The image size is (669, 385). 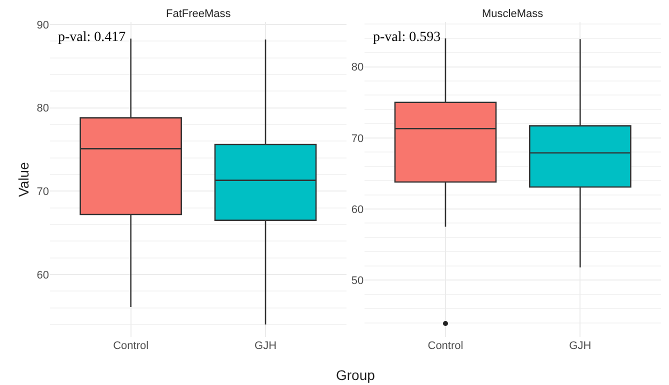 What do you see at coordinates (23, 179) in the screenshot?
I see `y-axis-title: Value` at bounding box center [23, 179].